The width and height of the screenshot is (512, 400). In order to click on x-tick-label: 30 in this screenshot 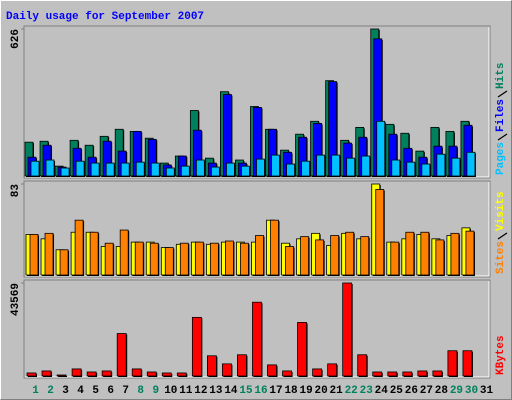, I will do `click(471, 391)`.